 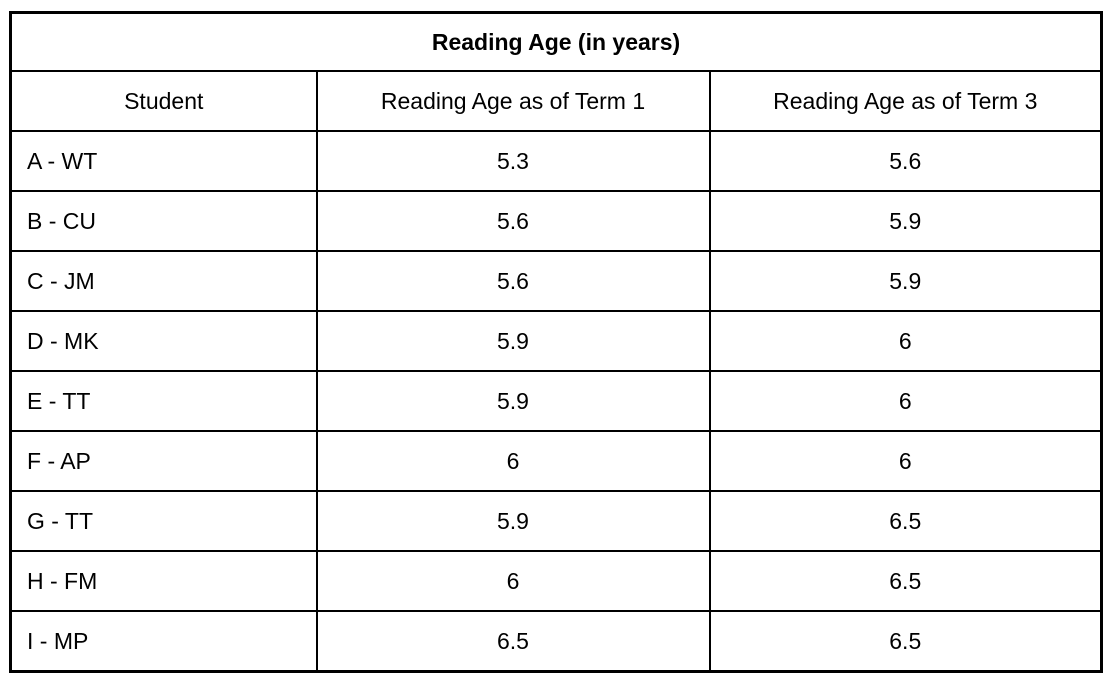 I want to click on column-header-student: Student, so click(x=163, y=101).